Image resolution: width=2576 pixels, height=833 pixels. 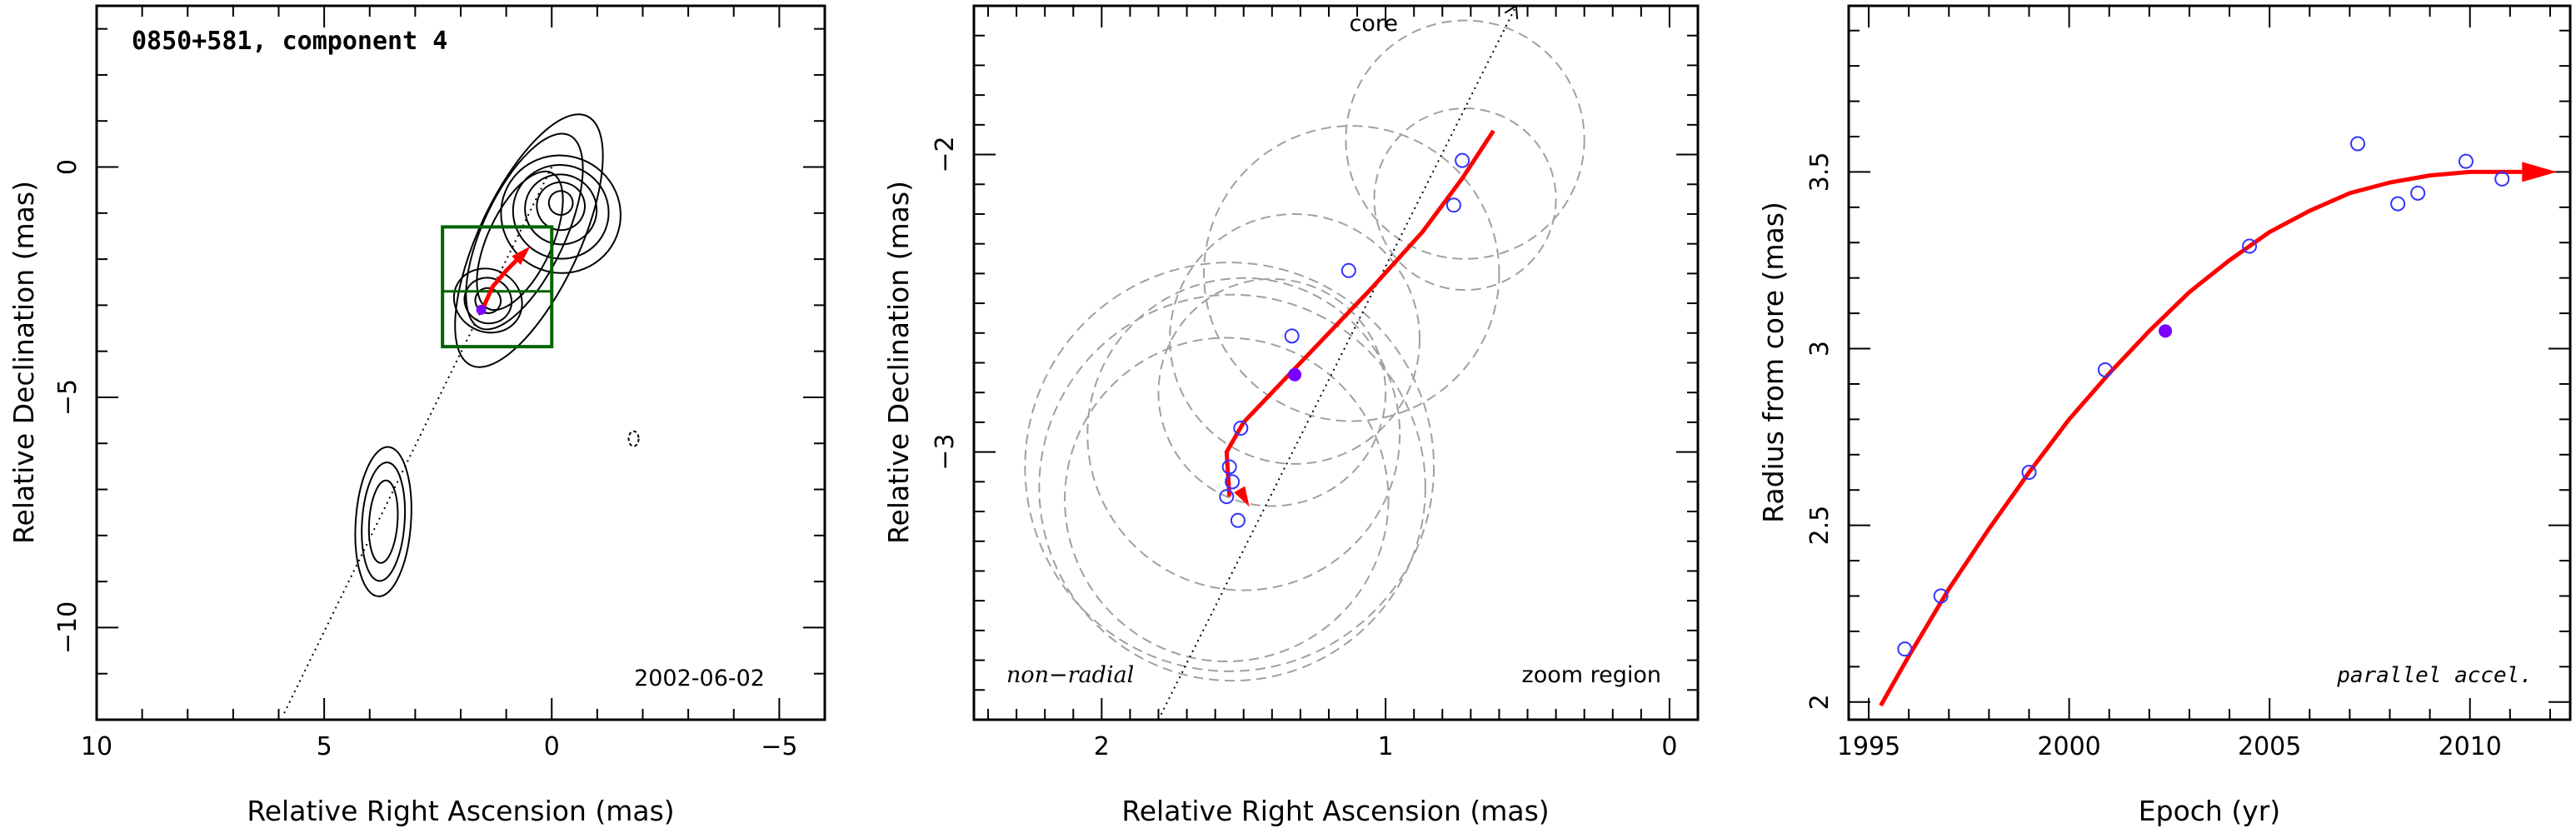 What do you see at coordinates (1820, 702) in the screenshot?
I see `y-tick-label: 2` at bounding box center [1820, 702].